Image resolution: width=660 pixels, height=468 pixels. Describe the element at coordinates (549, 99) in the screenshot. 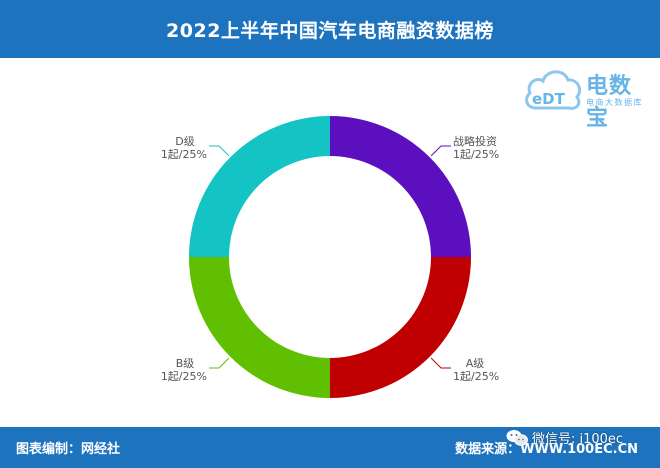

I see `svg-text: eDT` at that location.